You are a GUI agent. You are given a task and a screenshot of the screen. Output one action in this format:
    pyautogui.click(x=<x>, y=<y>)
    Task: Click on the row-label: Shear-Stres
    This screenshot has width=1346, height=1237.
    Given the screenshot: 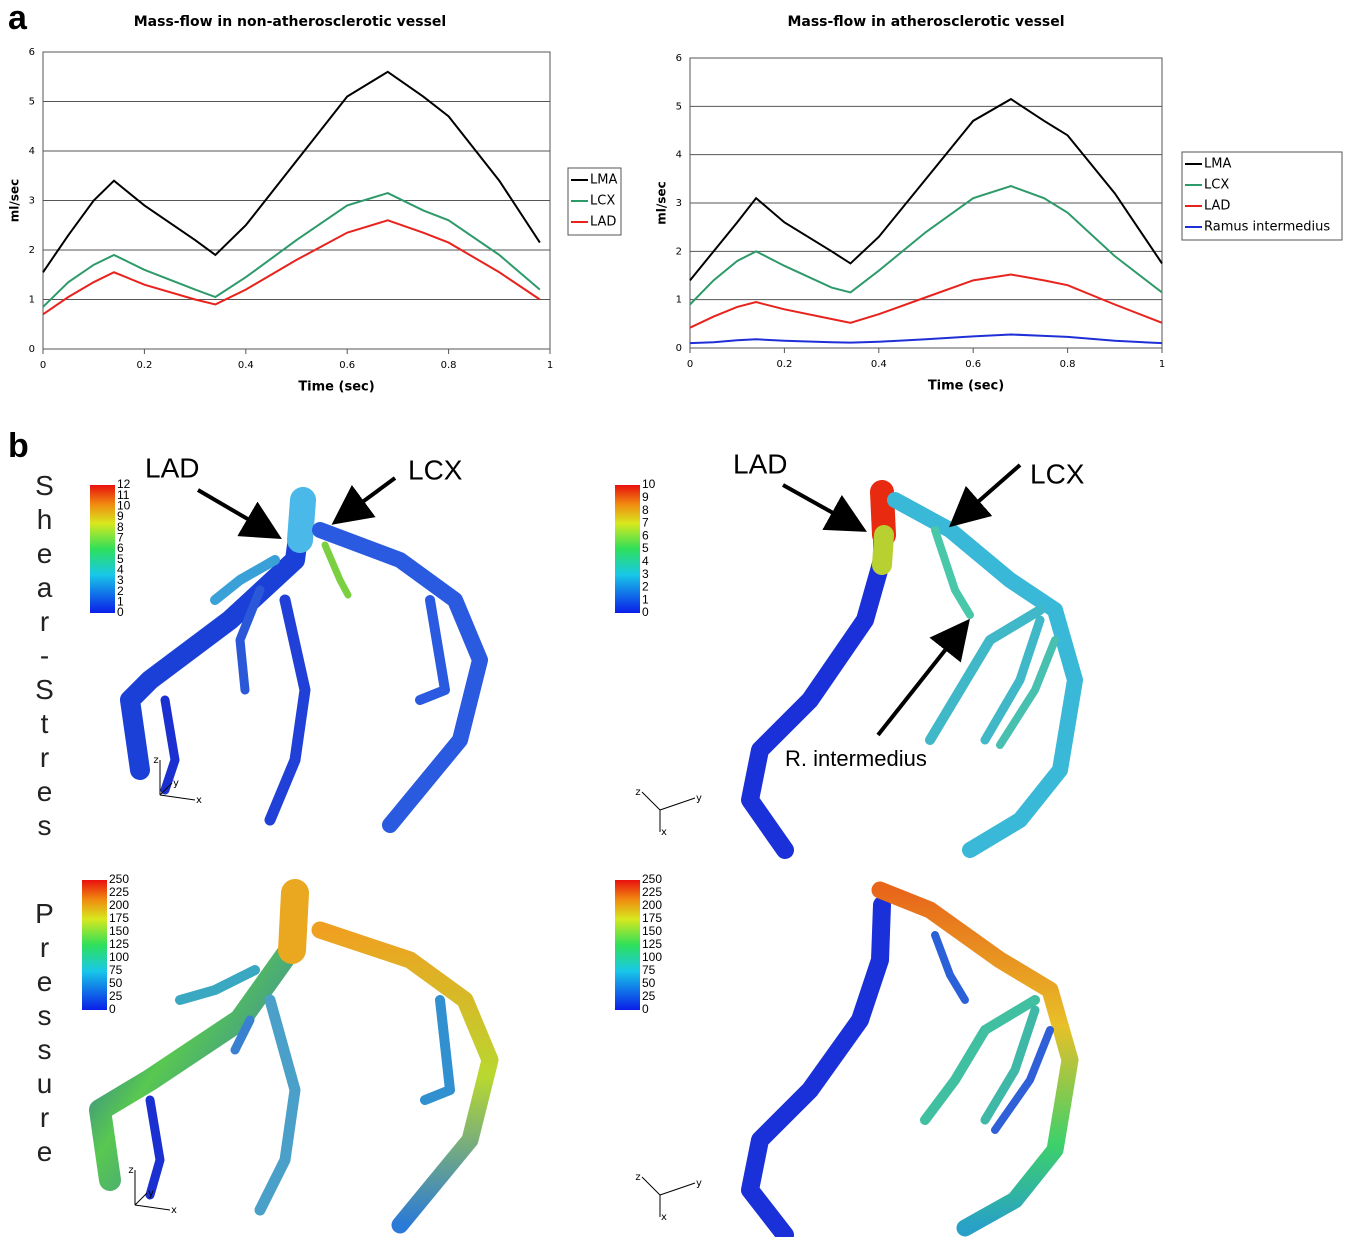 What is the action you would take?
    pyautogui.click(x=44, y=657)
    